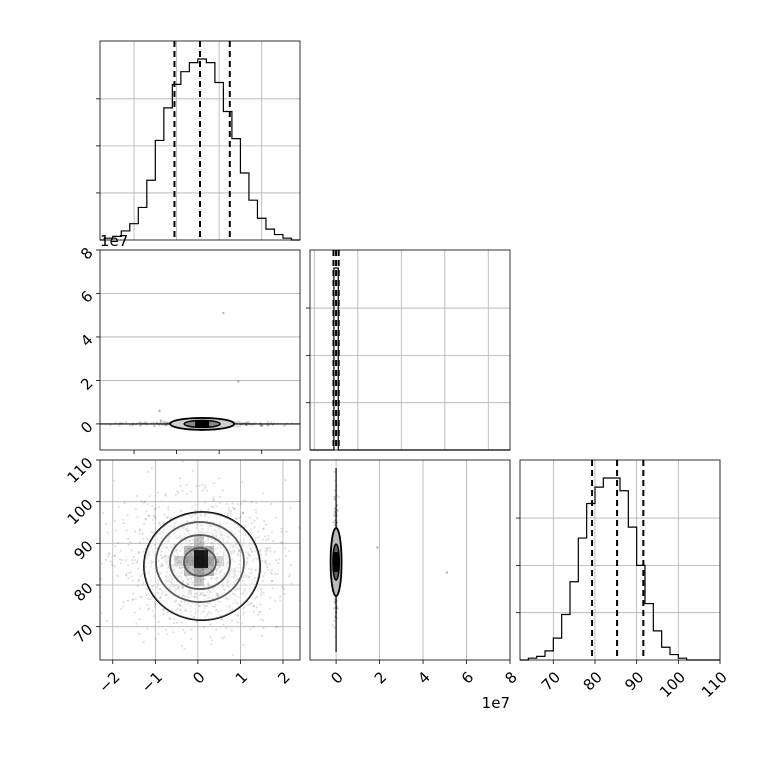  Describe the element at coordinates (389, 560) in the screenshot. I see `plot-area` at that location.